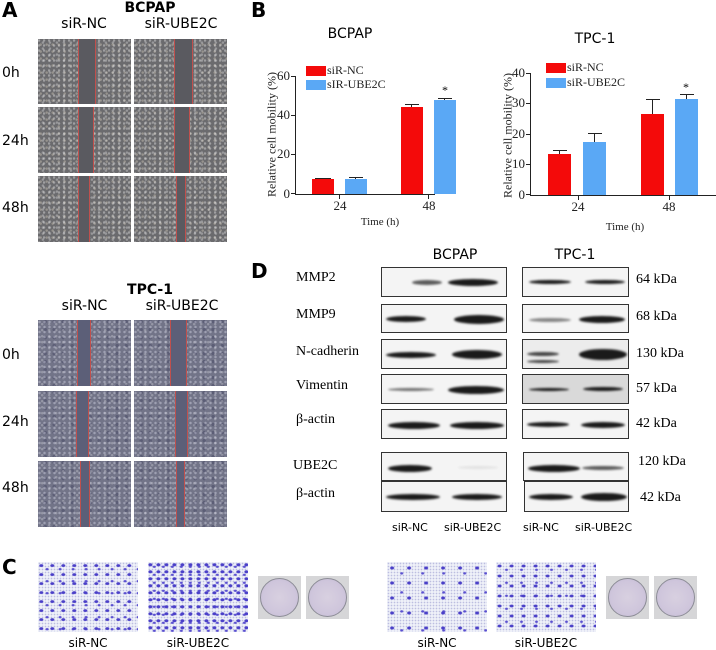 Image resolution: width=716 pixels, height=650 pixels. Describe the element at coordinates (84, 424) in the screenshot. I see `tpc1-sirnc-24h-image` at that location.